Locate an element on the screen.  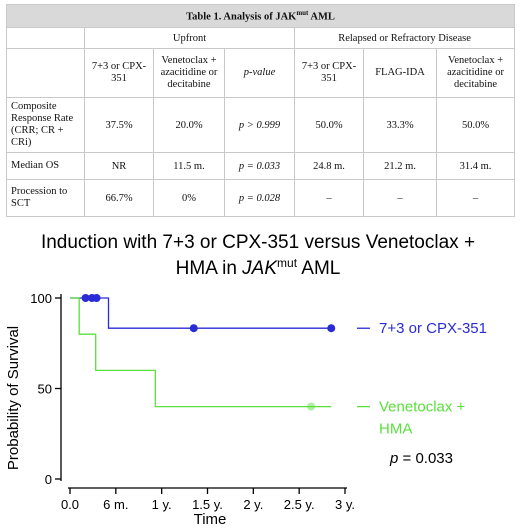
table-cell: 24.8 m. is located at coordinates (329, 166).